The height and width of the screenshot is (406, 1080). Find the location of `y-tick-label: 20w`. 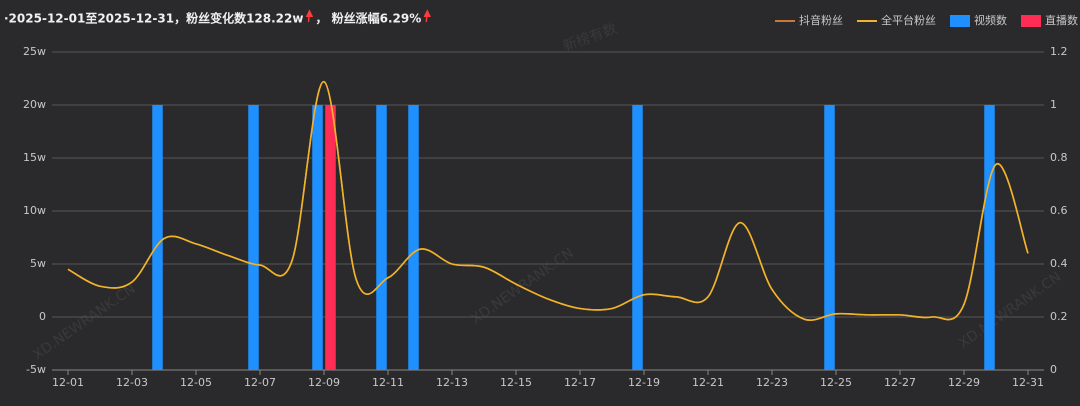

y-tick-label: 20w is located at coordinates (34, 104).